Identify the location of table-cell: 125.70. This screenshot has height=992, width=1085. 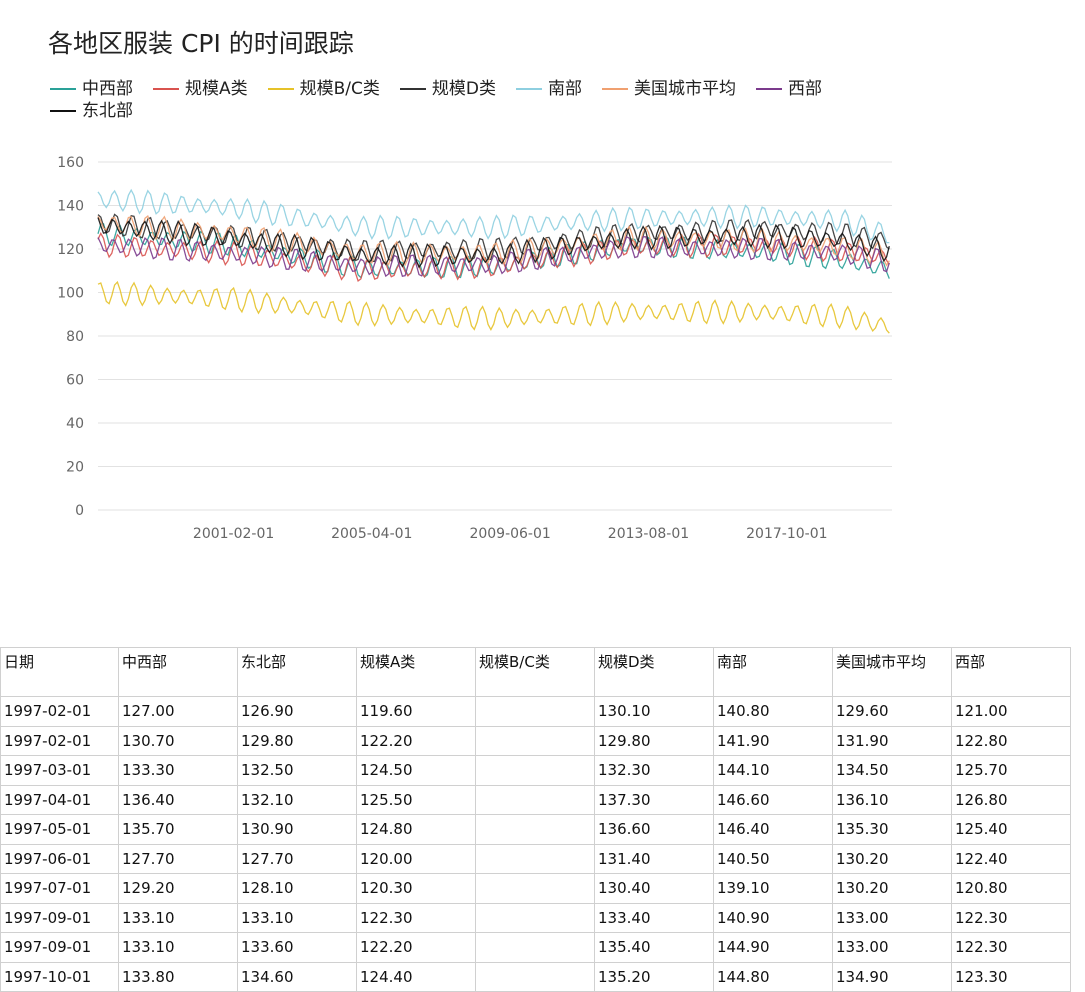
(1011, 770).